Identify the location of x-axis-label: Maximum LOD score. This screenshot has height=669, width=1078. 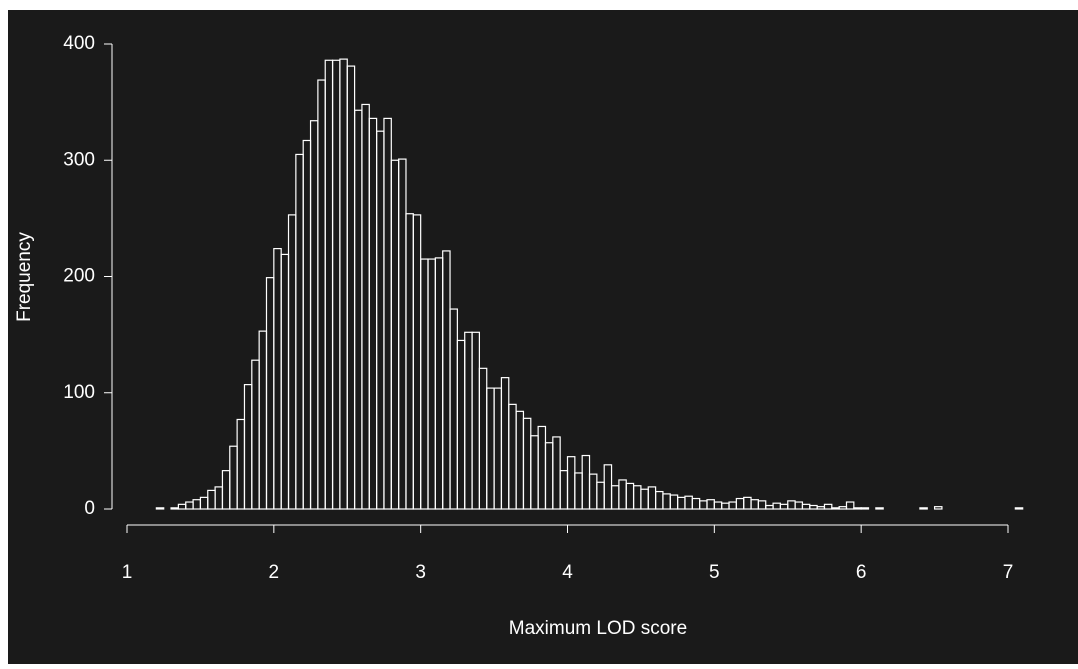
(598, 628).